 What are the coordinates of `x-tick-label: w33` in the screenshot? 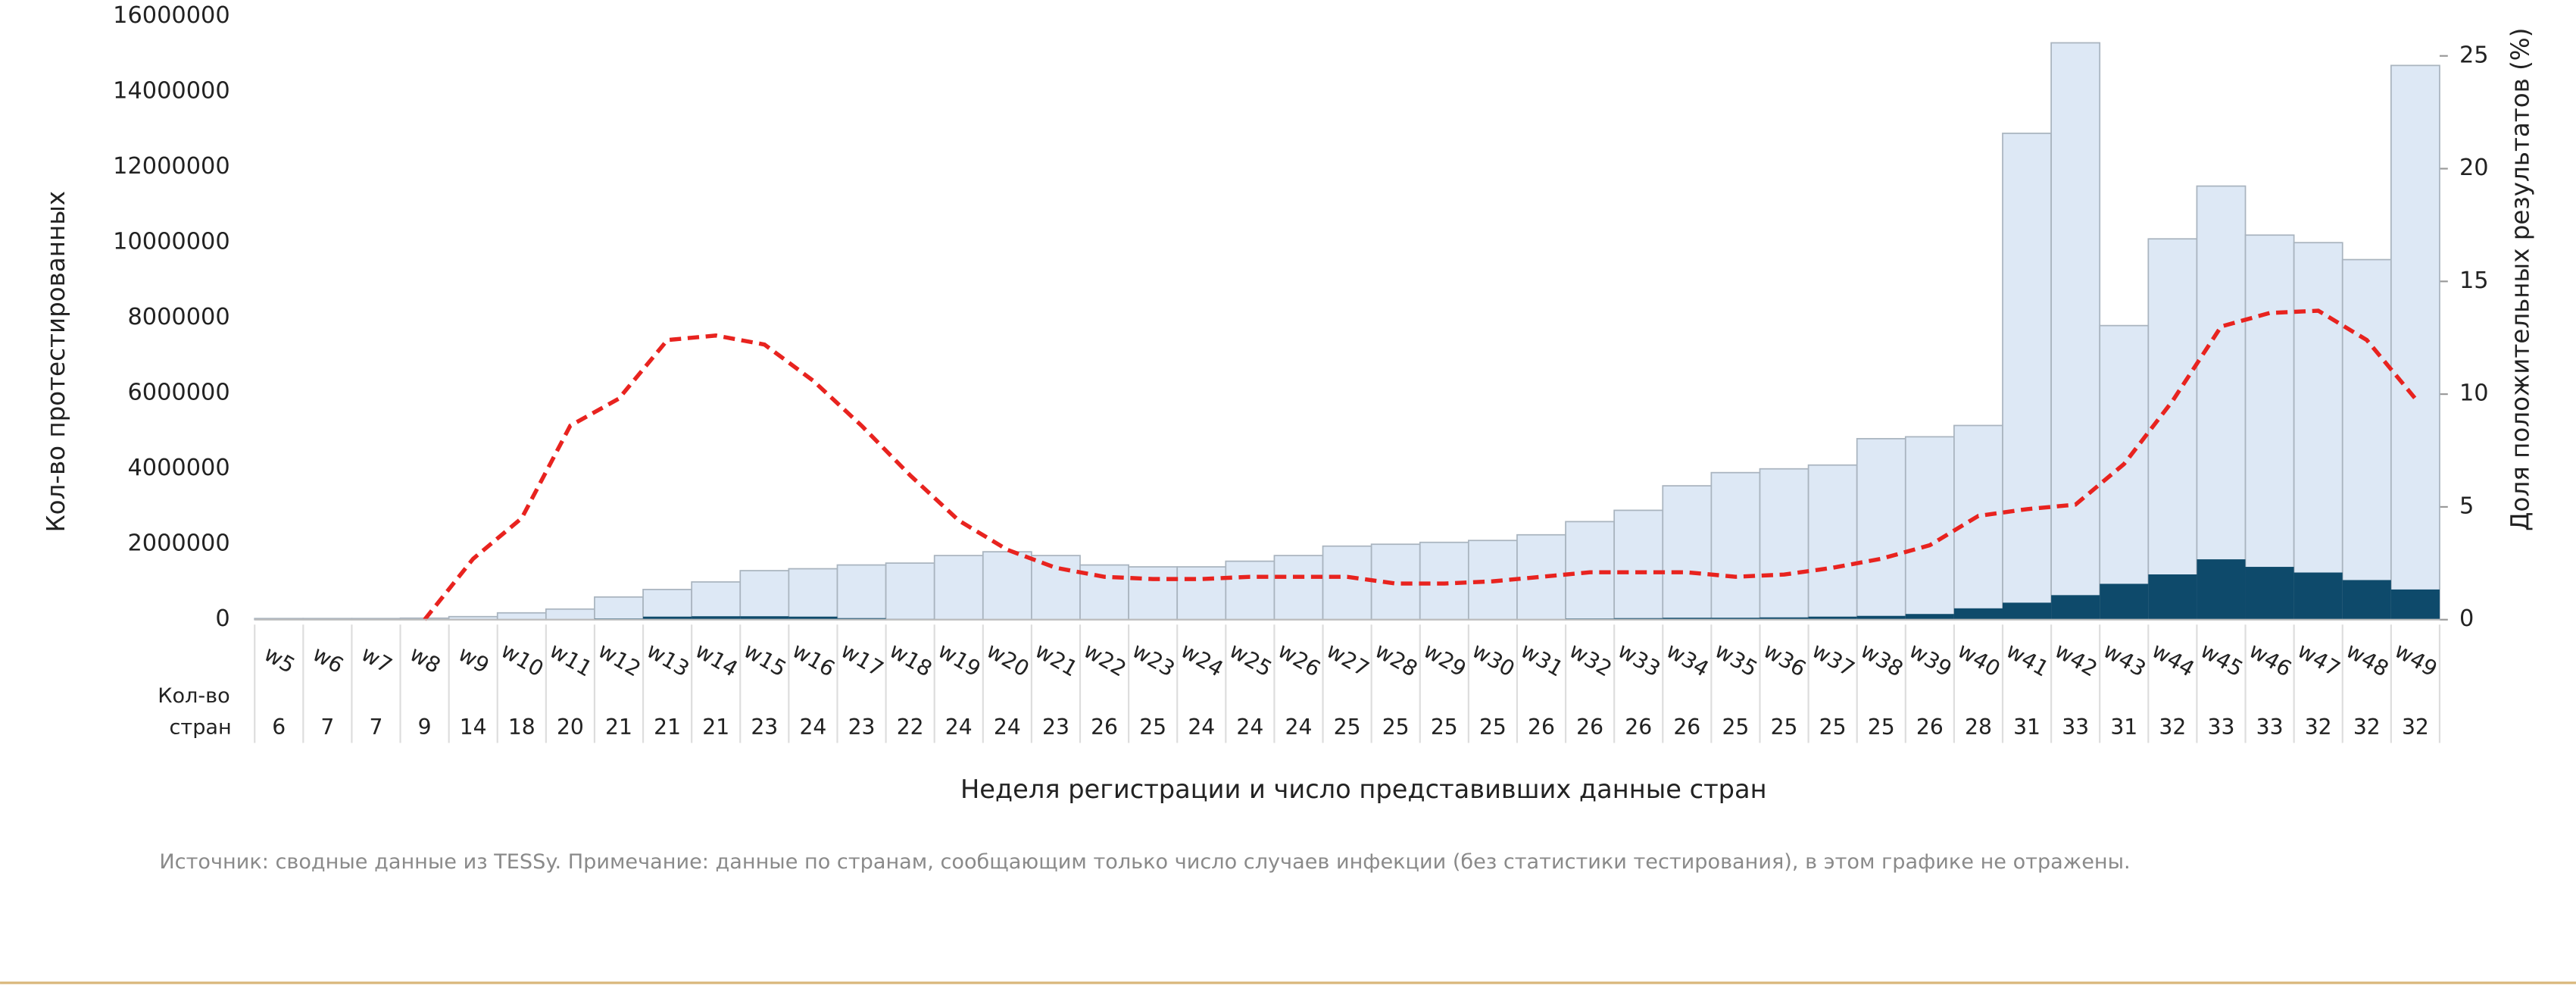 It's located at (1639, 660).